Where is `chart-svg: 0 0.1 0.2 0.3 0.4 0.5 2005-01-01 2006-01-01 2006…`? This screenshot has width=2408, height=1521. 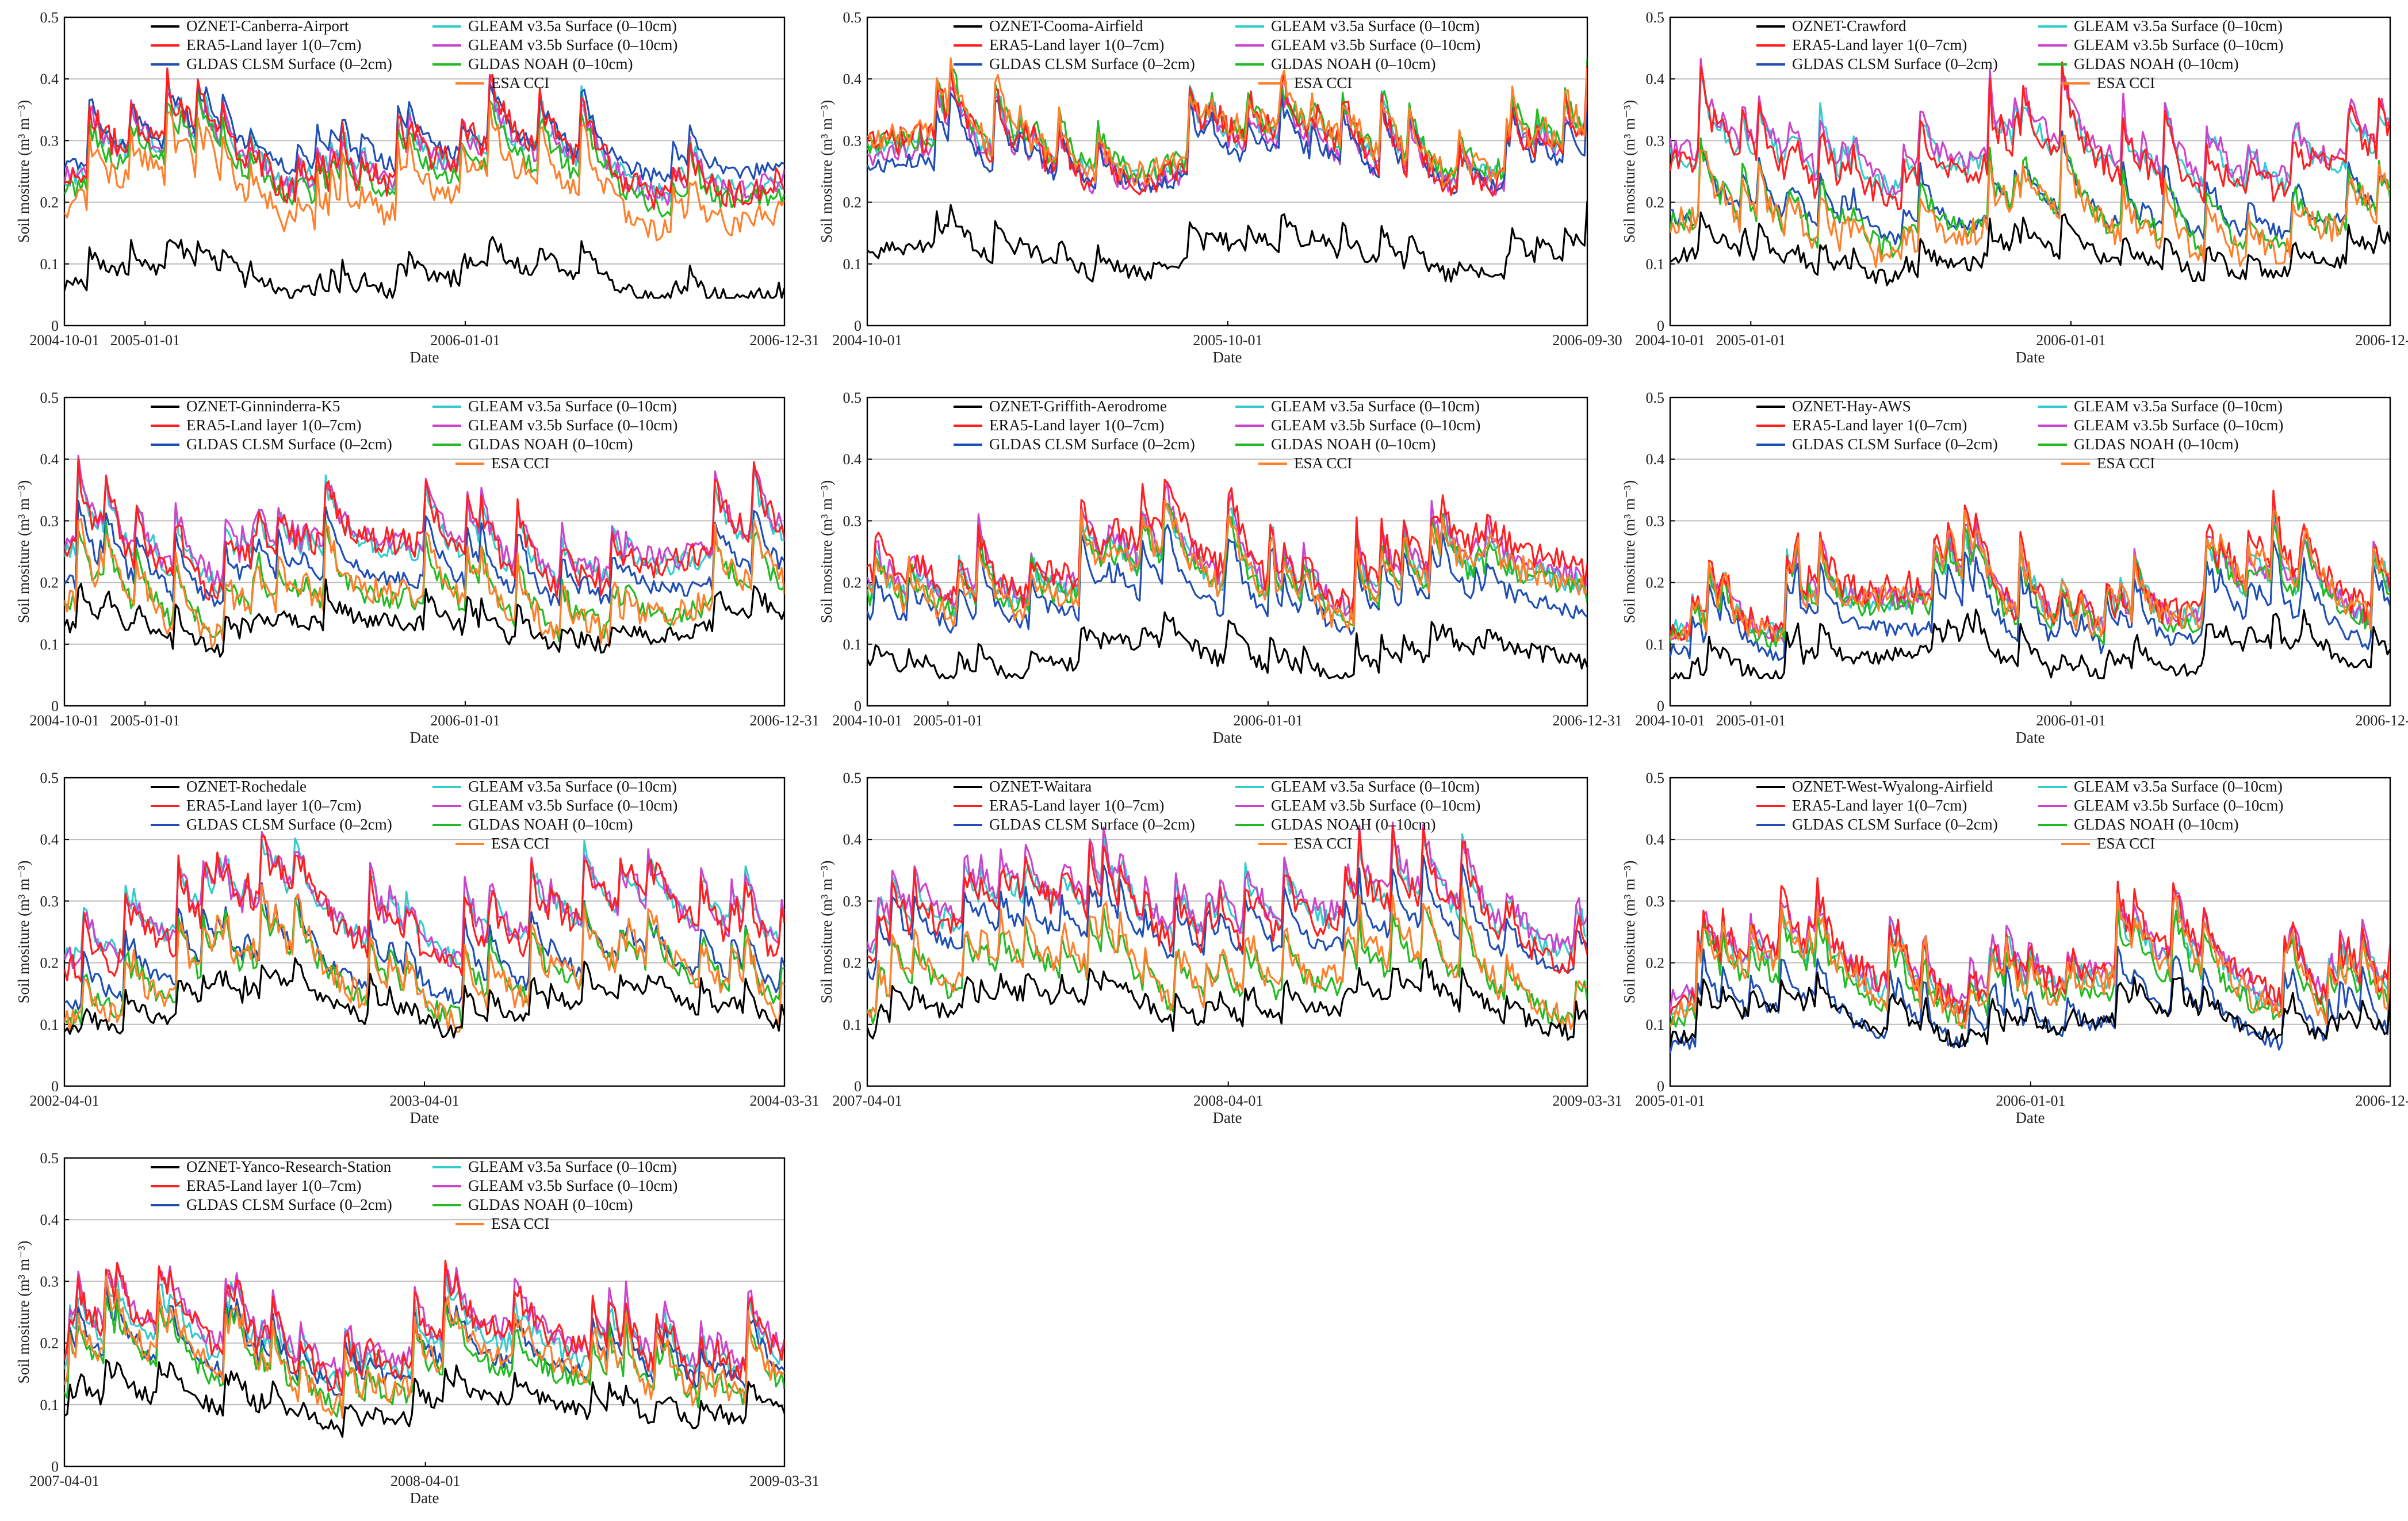 chart-svg: 0 0.1 0.2 0.3 0.4 0.5 2005-01-01 2006-01-01 2006… is located at coordinates (2015, 948).